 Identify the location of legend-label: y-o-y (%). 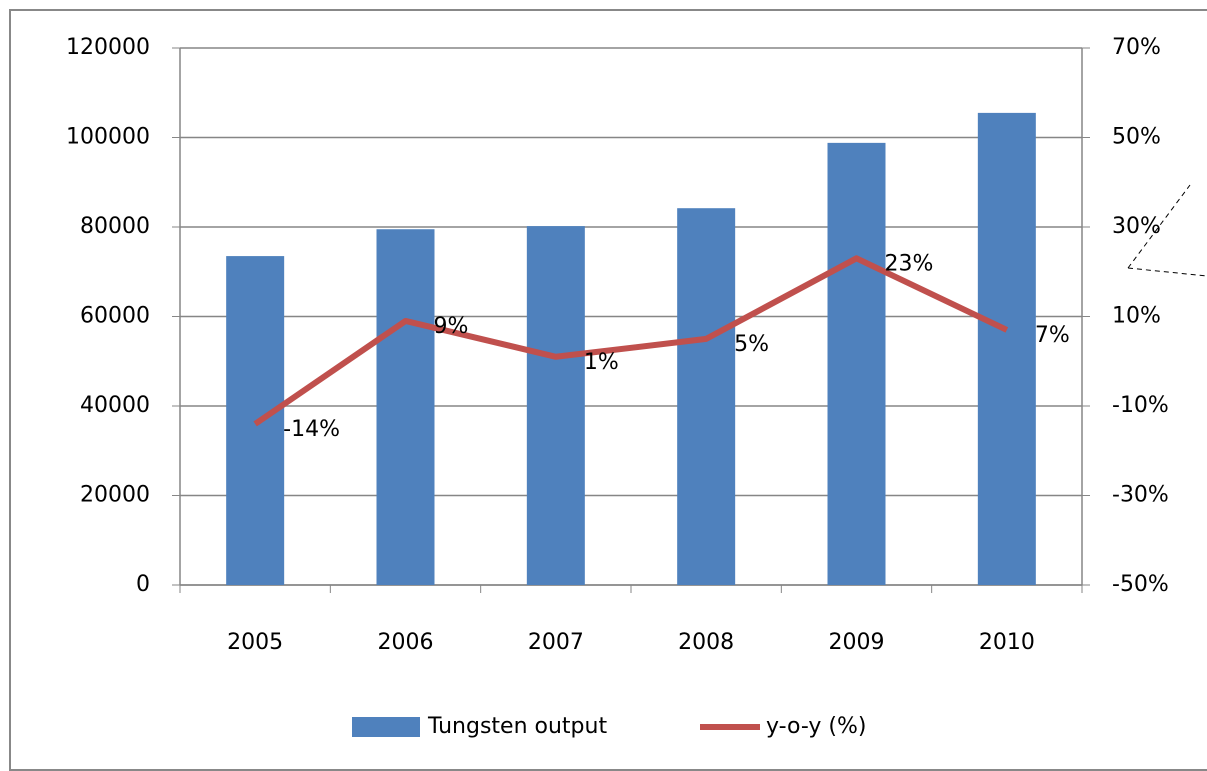
(816, 726).